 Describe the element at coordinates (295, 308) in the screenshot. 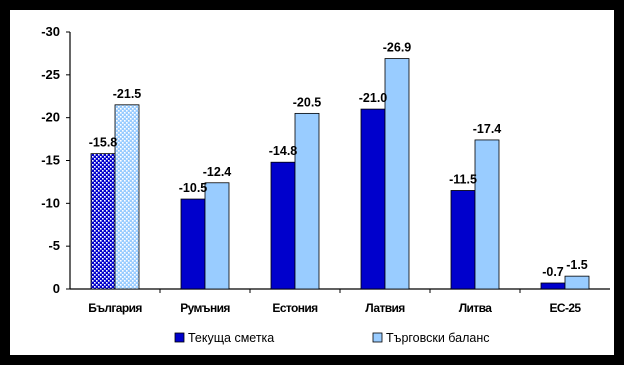

I see `x-category-label: Естония` at that location.